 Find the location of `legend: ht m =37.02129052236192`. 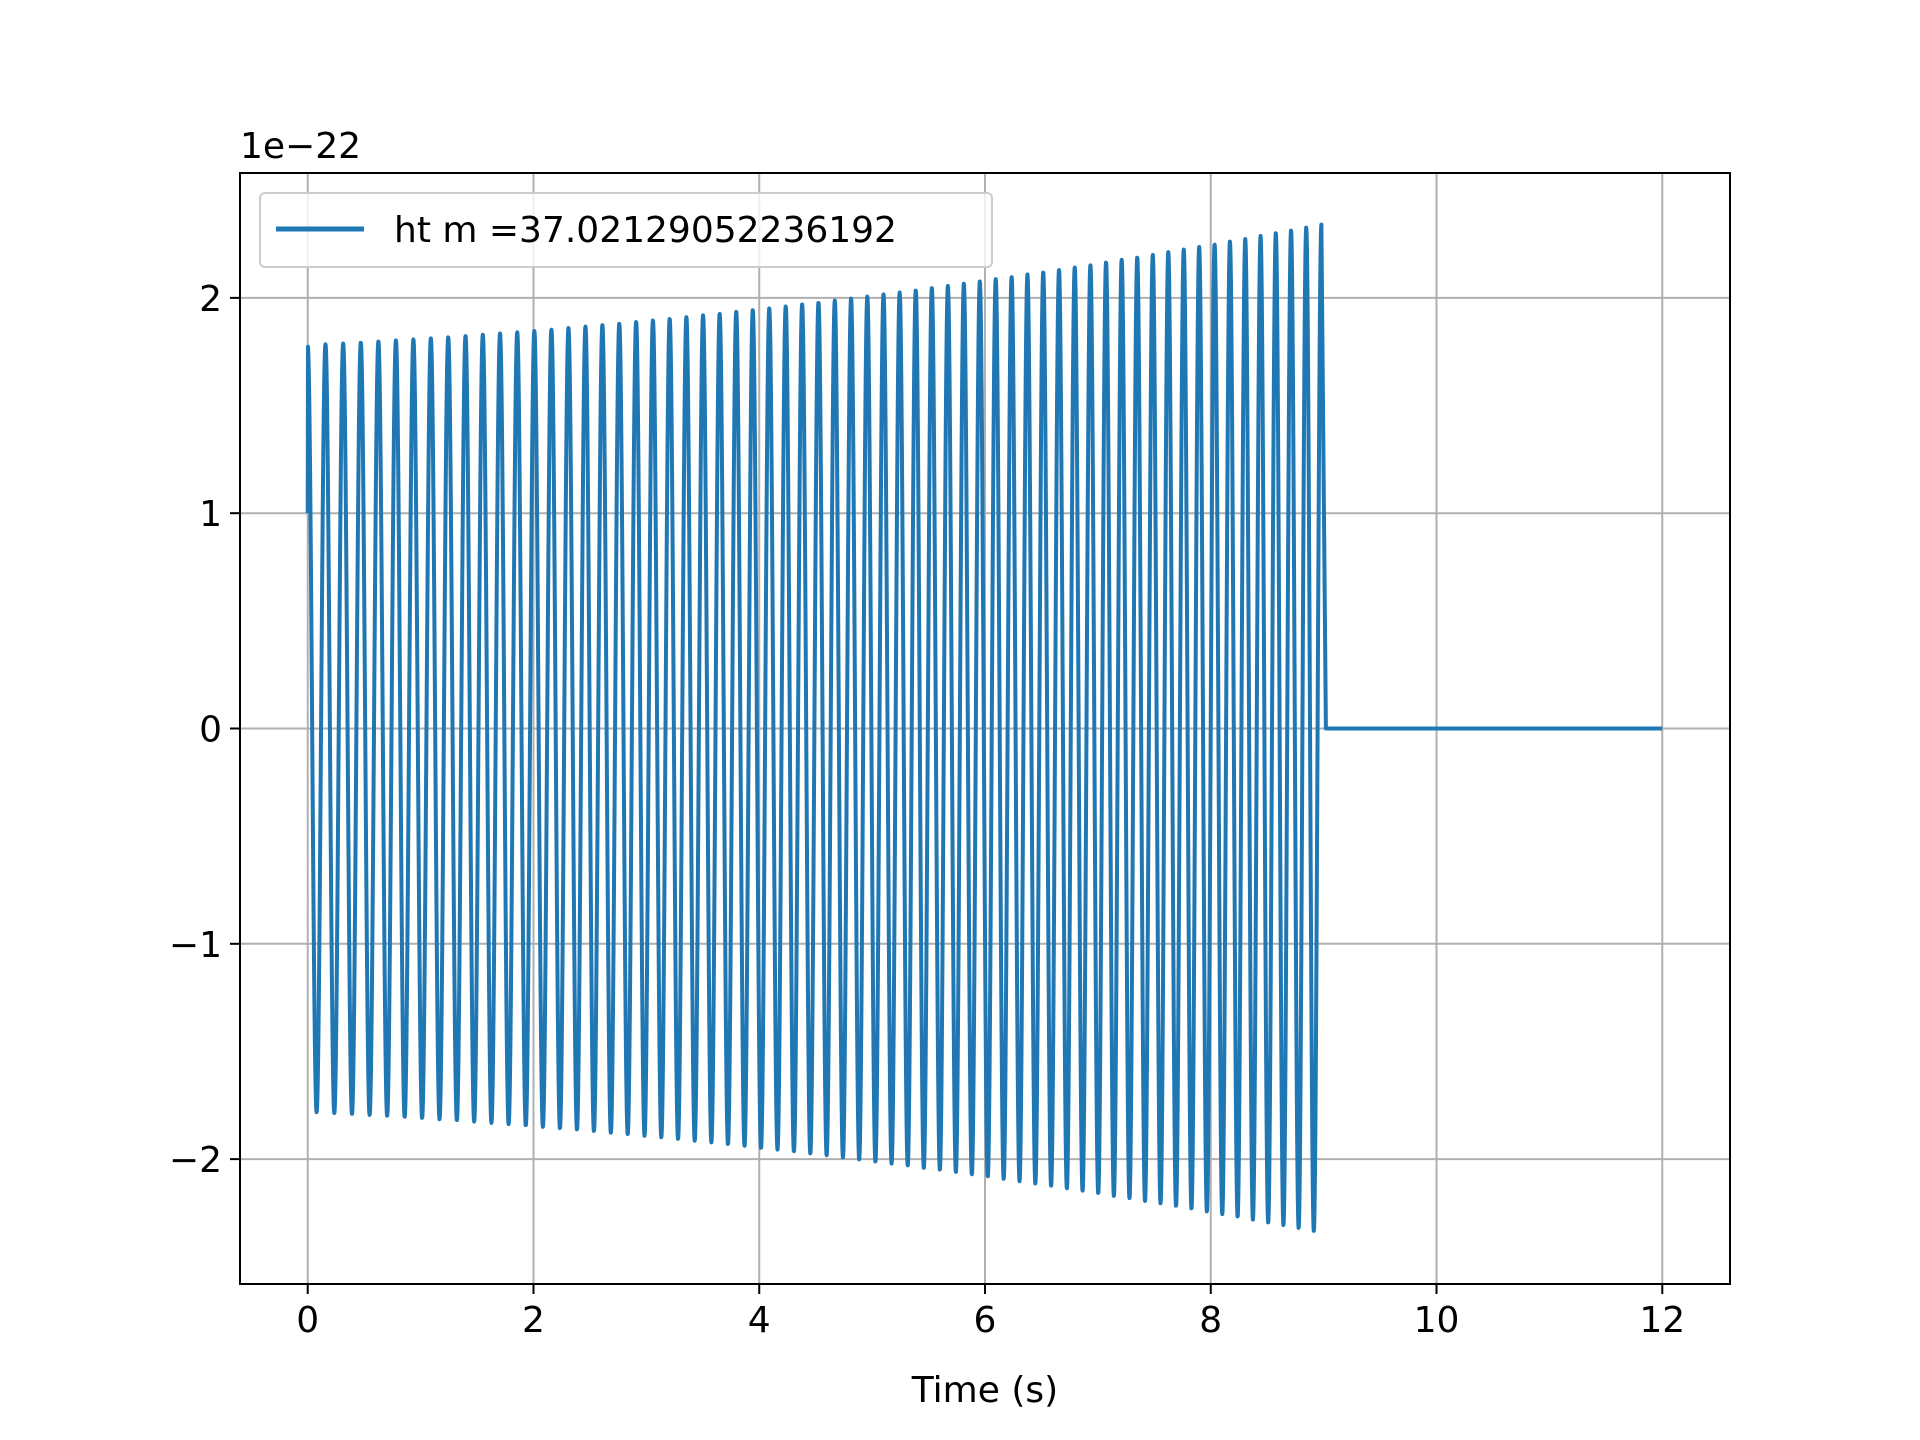

legend: ht m =37.02129052236192 is located at coordinates (626, 230).